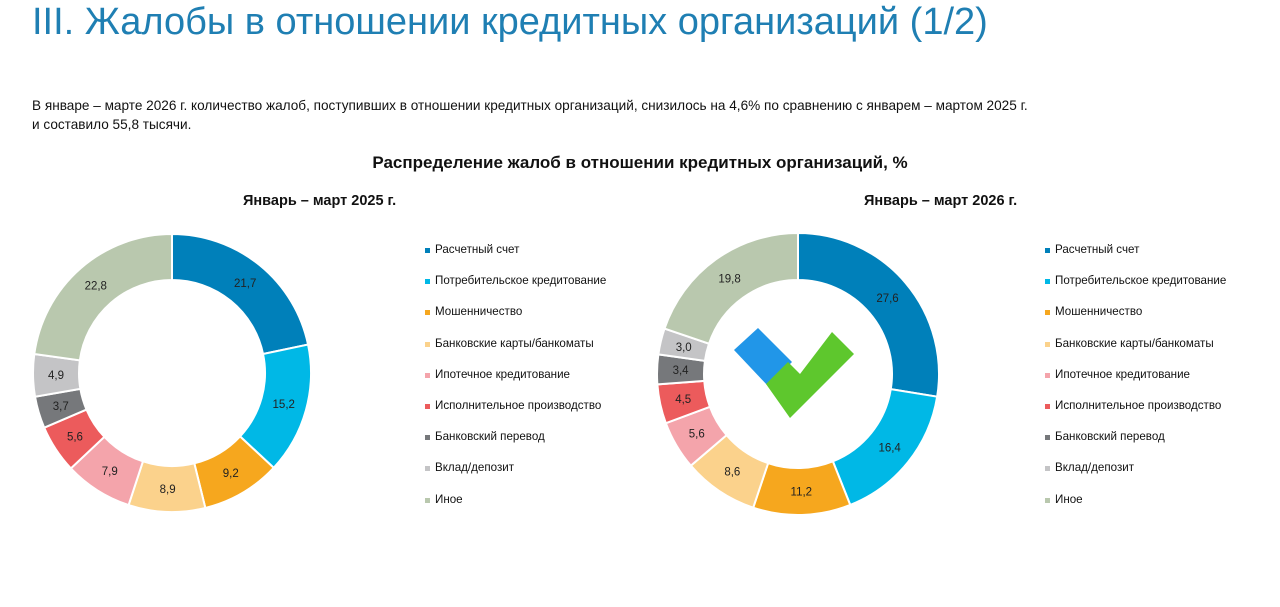 Image resolution: width=1280 pixels, height=607 pixels. I want to click on slice-value-label: 8,9, so click(168, 490).